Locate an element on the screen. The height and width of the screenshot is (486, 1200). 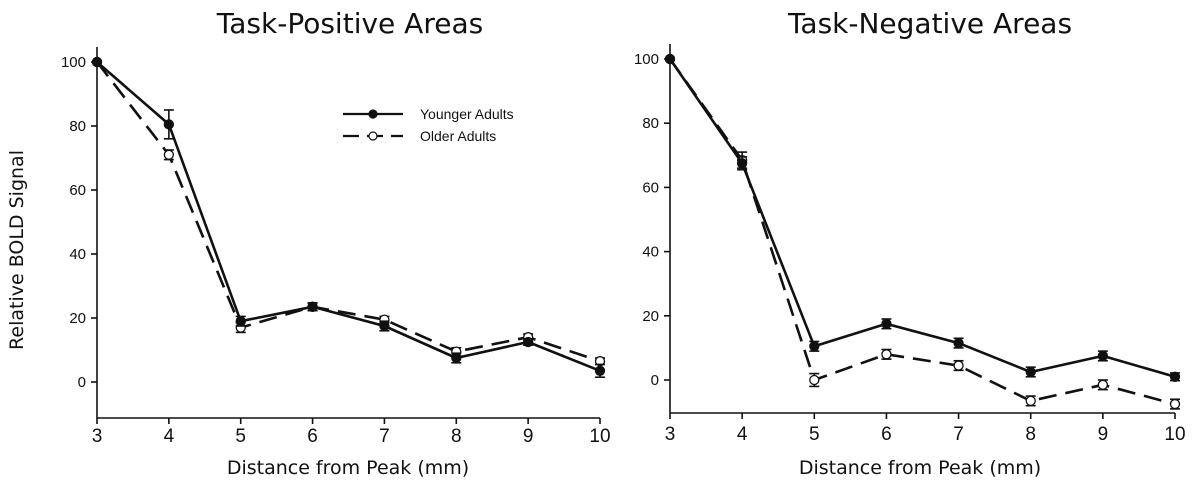
legend-item-older: Older Adults is located at coordinates (419, 136).